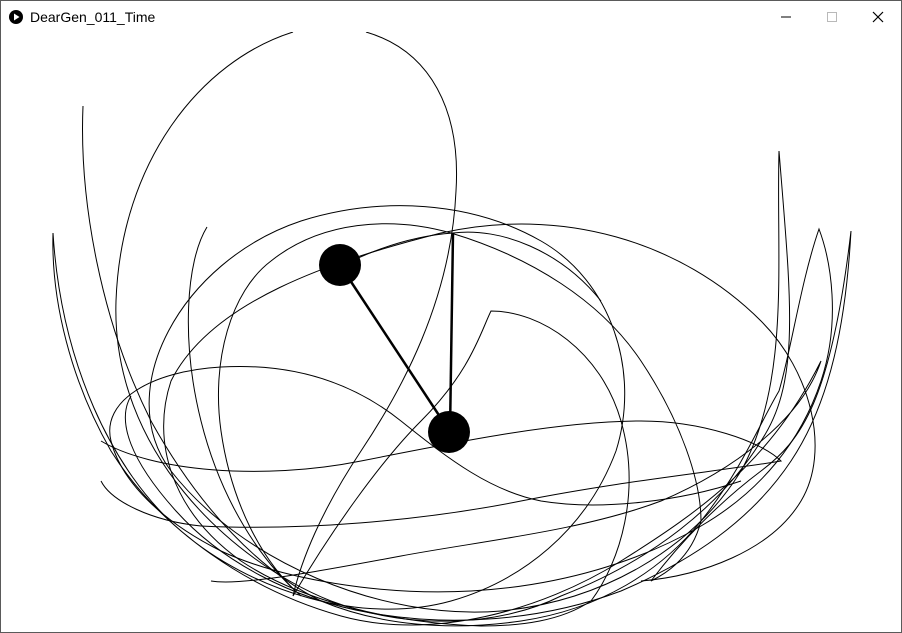 This screenshot has height=633, width=902. What do you see at coordinates (16, 17) in the screenshot?
I see `play-circle-icon` at bounding box center [16, 17].